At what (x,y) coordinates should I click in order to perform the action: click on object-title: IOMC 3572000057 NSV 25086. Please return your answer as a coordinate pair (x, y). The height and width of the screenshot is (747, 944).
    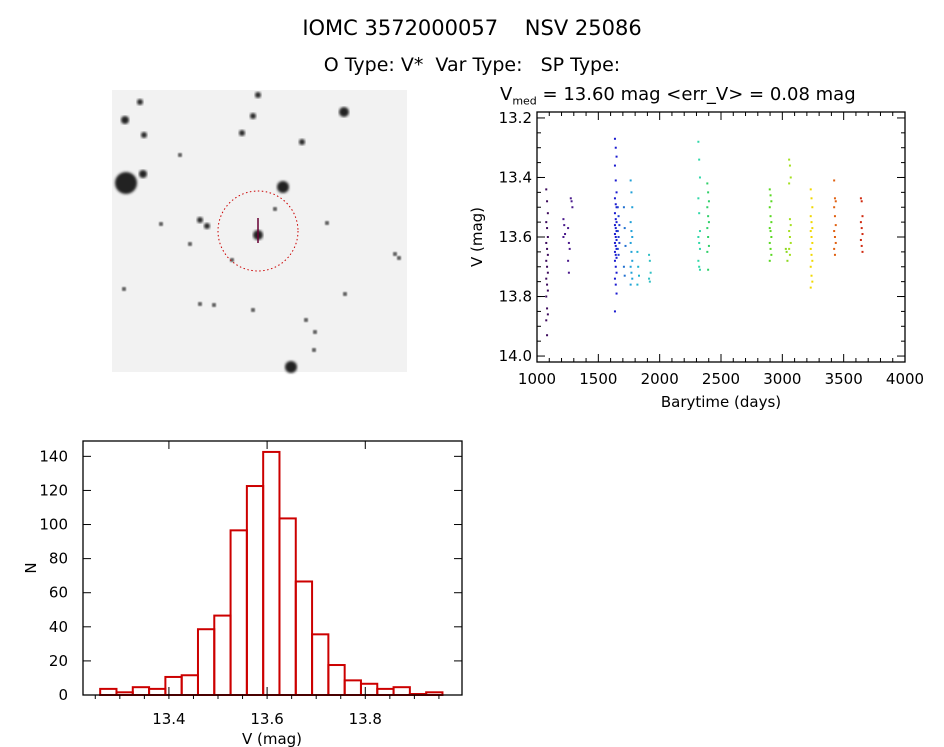
    Looking at the image, I should click on (472, 28).